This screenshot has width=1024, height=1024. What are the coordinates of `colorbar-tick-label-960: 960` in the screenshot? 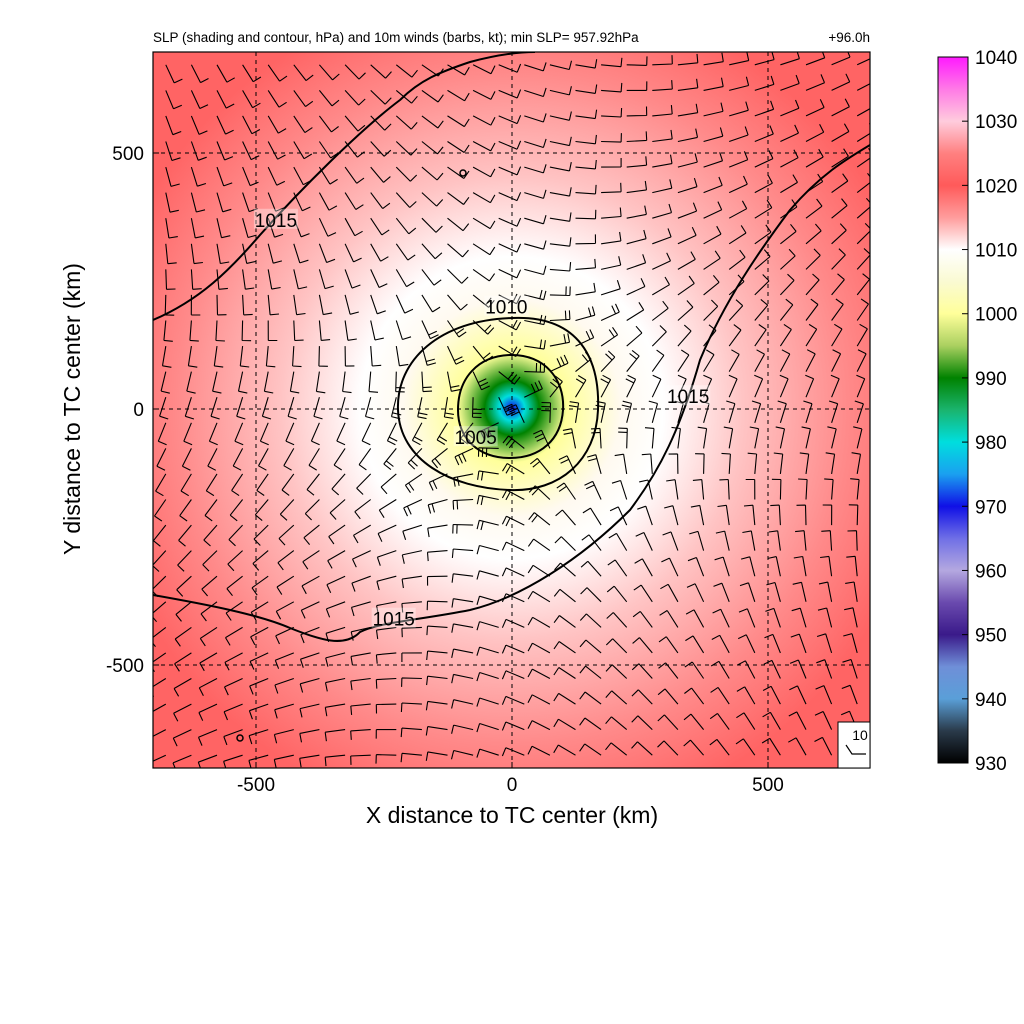 It's located at (991, 571).